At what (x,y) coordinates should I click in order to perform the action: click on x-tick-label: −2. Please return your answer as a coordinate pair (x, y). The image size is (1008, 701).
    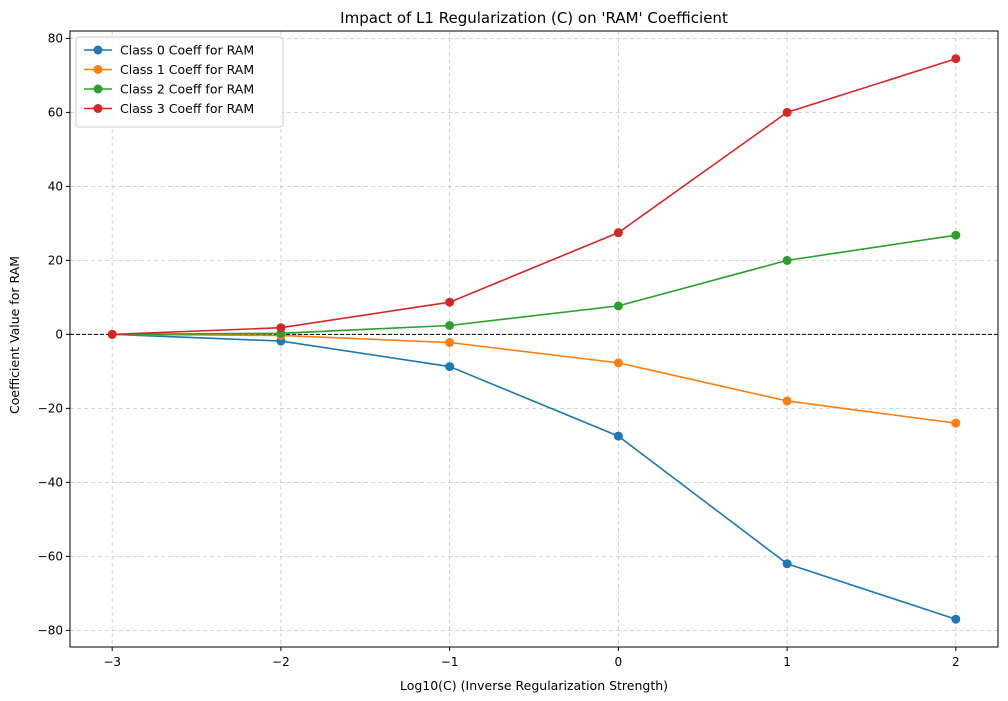
    Looking at the image, I should click on (281, 662).